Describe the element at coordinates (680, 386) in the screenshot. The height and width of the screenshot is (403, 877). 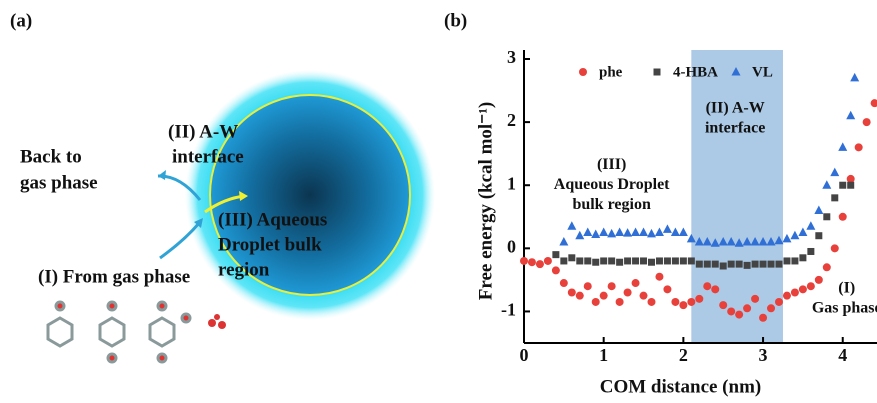
I see `x-axis-label: COM distance (nm)` at that location.